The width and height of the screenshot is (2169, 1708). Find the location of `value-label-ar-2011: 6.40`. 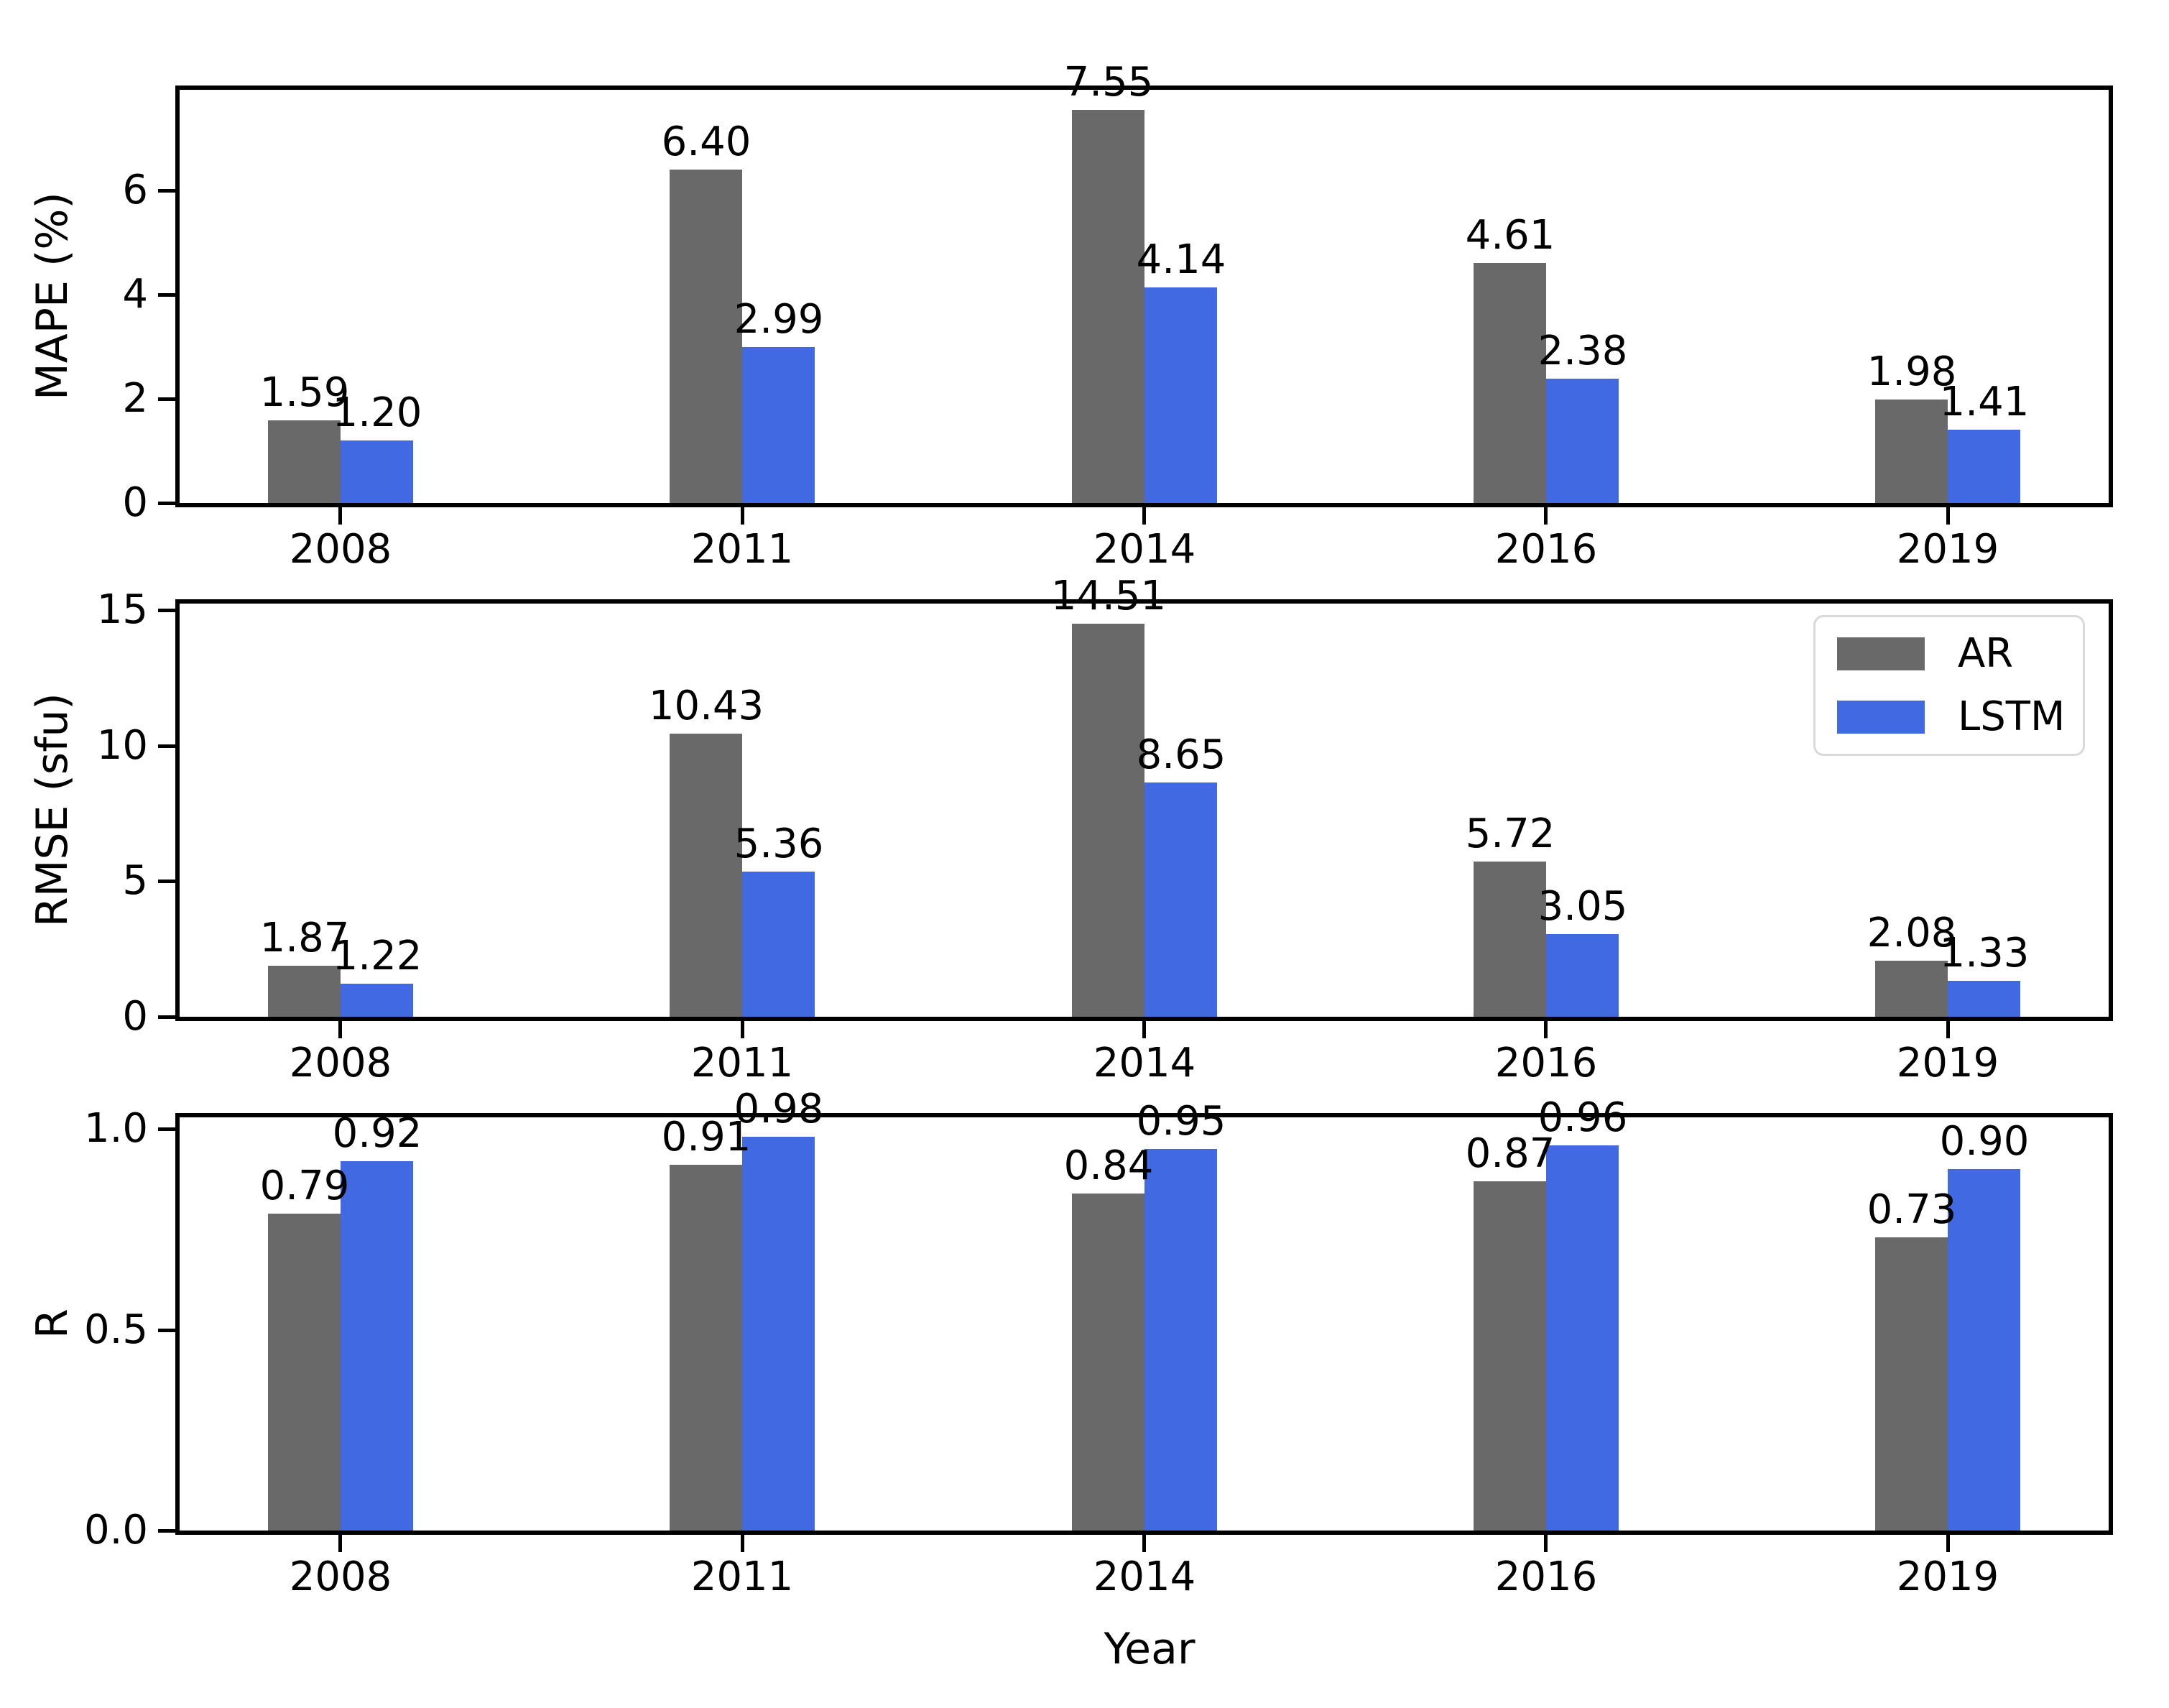

value-label-ar-2011: 6.40 is located at coordinates (706, 142).